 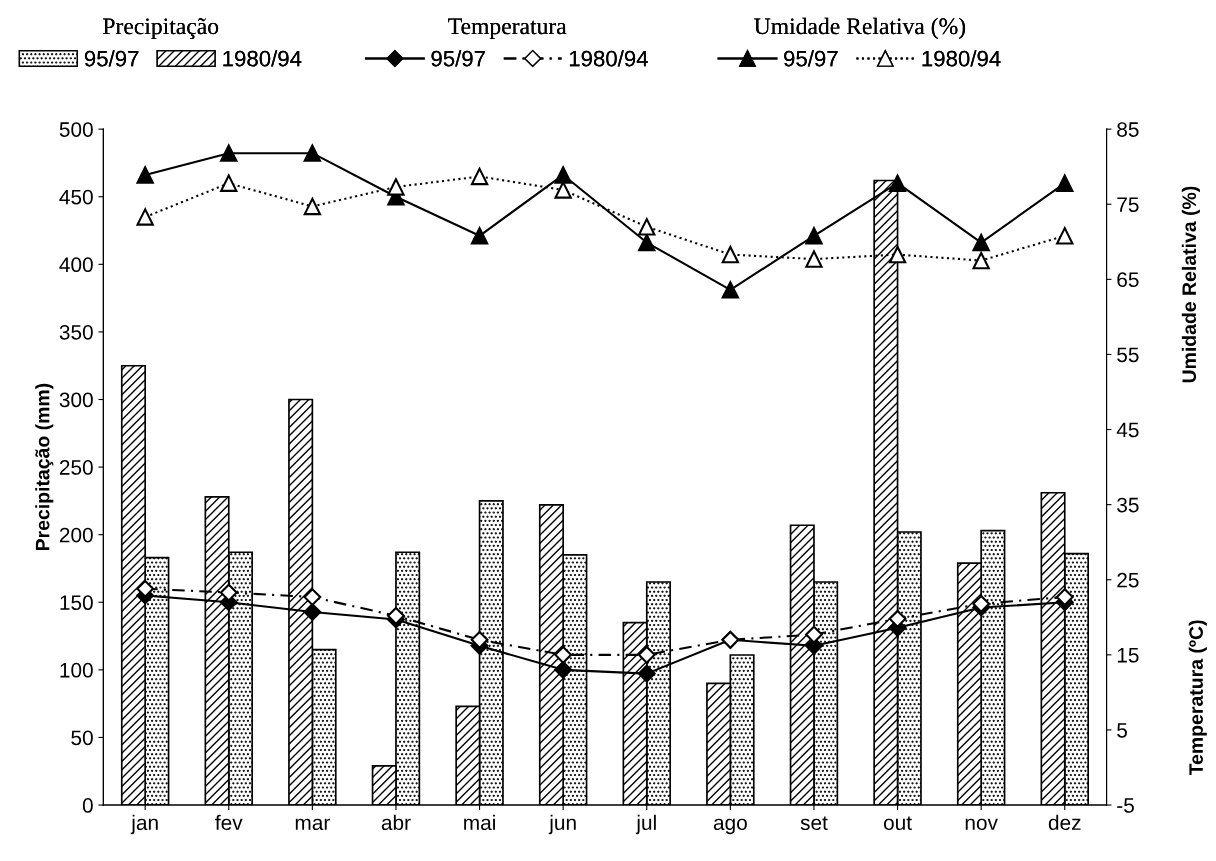 What do you see at coordinates (144, 824) in the screenshot?
I see `x-tick-label: jan` at bounding box center [144, 824].